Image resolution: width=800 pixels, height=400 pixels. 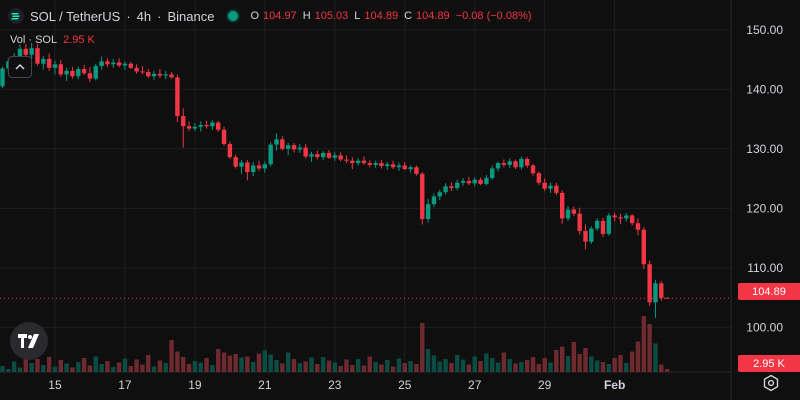 I want to click on x-tick-label: 23, so click(x=335, y=385).